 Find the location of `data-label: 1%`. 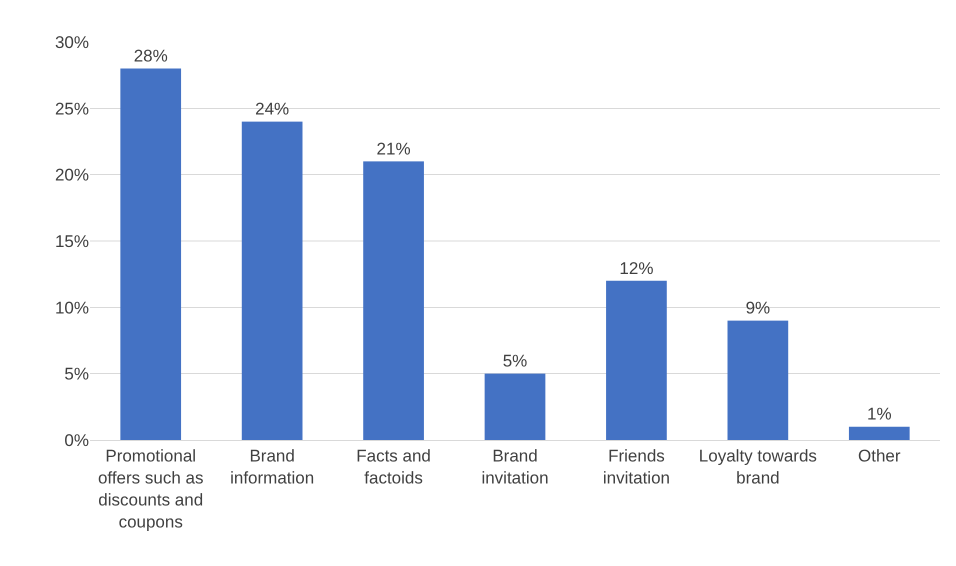

data-label: 1% is located at coordinates (879, 414).